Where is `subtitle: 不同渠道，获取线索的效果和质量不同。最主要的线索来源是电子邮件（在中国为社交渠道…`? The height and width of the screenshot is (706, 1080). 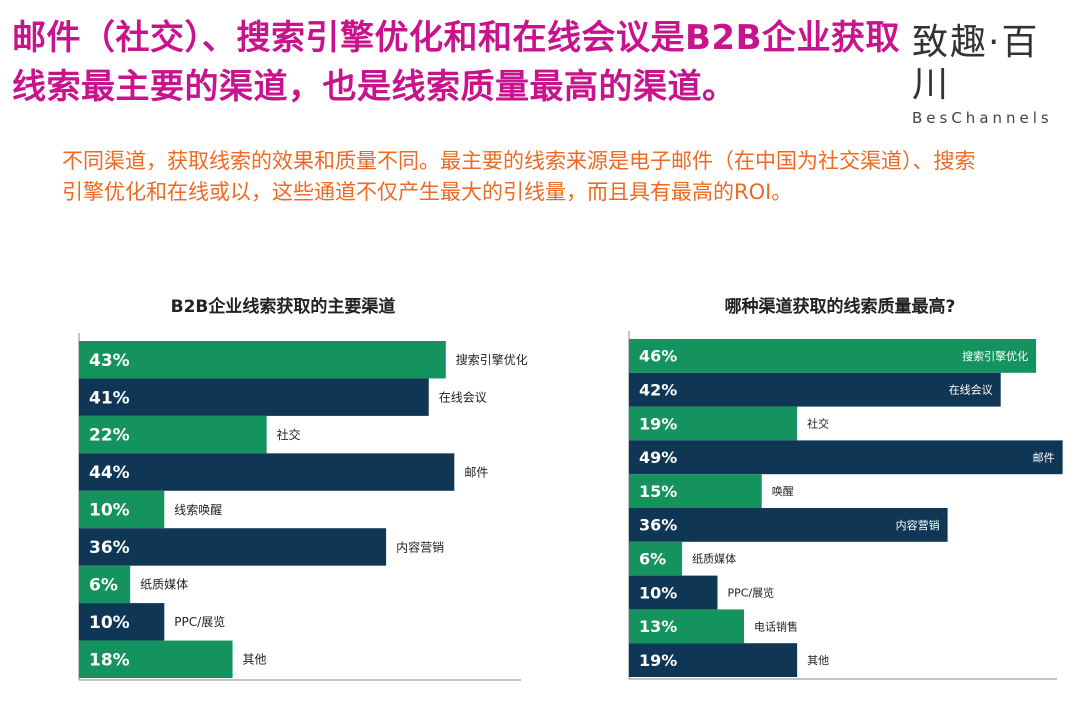
subtitle: 不同渠道，获取线索的效果和质量不同。最主要的线索来源是电子邮件（在中国为社交渠道… is located at coordinates (519, 176).